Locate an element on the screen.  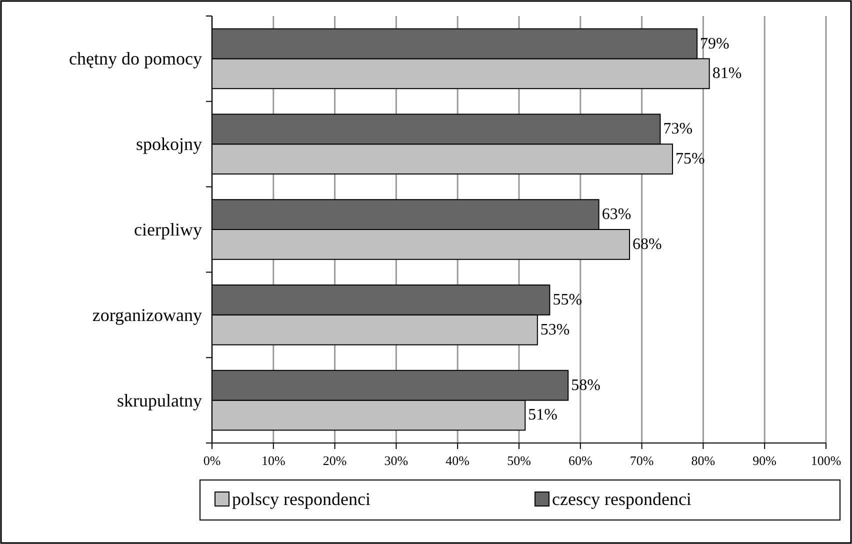
x-tick-label: 90% is located at coordinates (764, 460).